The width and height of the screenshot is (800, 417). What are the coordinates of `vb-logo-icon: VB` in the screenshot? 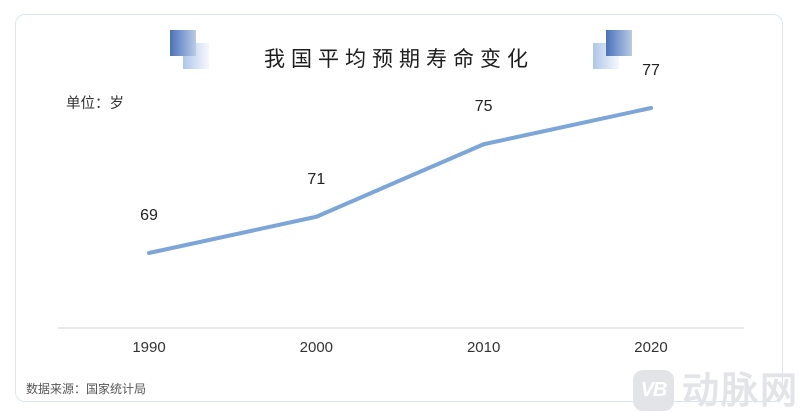 It's located at (653, 390).